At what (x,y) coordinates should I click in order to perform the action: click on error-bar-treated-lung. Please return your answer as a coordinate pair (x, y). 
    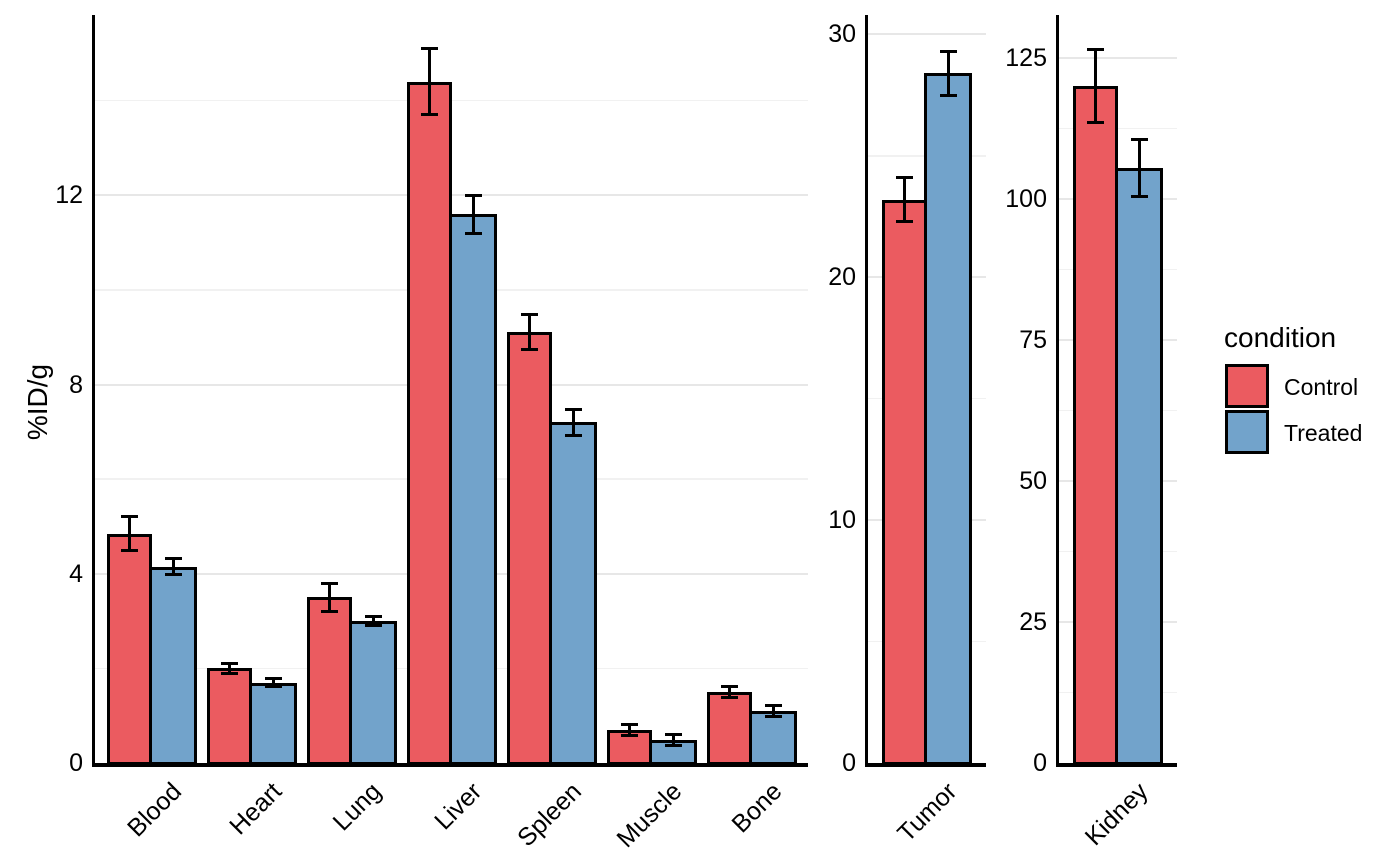
    Looking at the image, I should click on (373, 621).